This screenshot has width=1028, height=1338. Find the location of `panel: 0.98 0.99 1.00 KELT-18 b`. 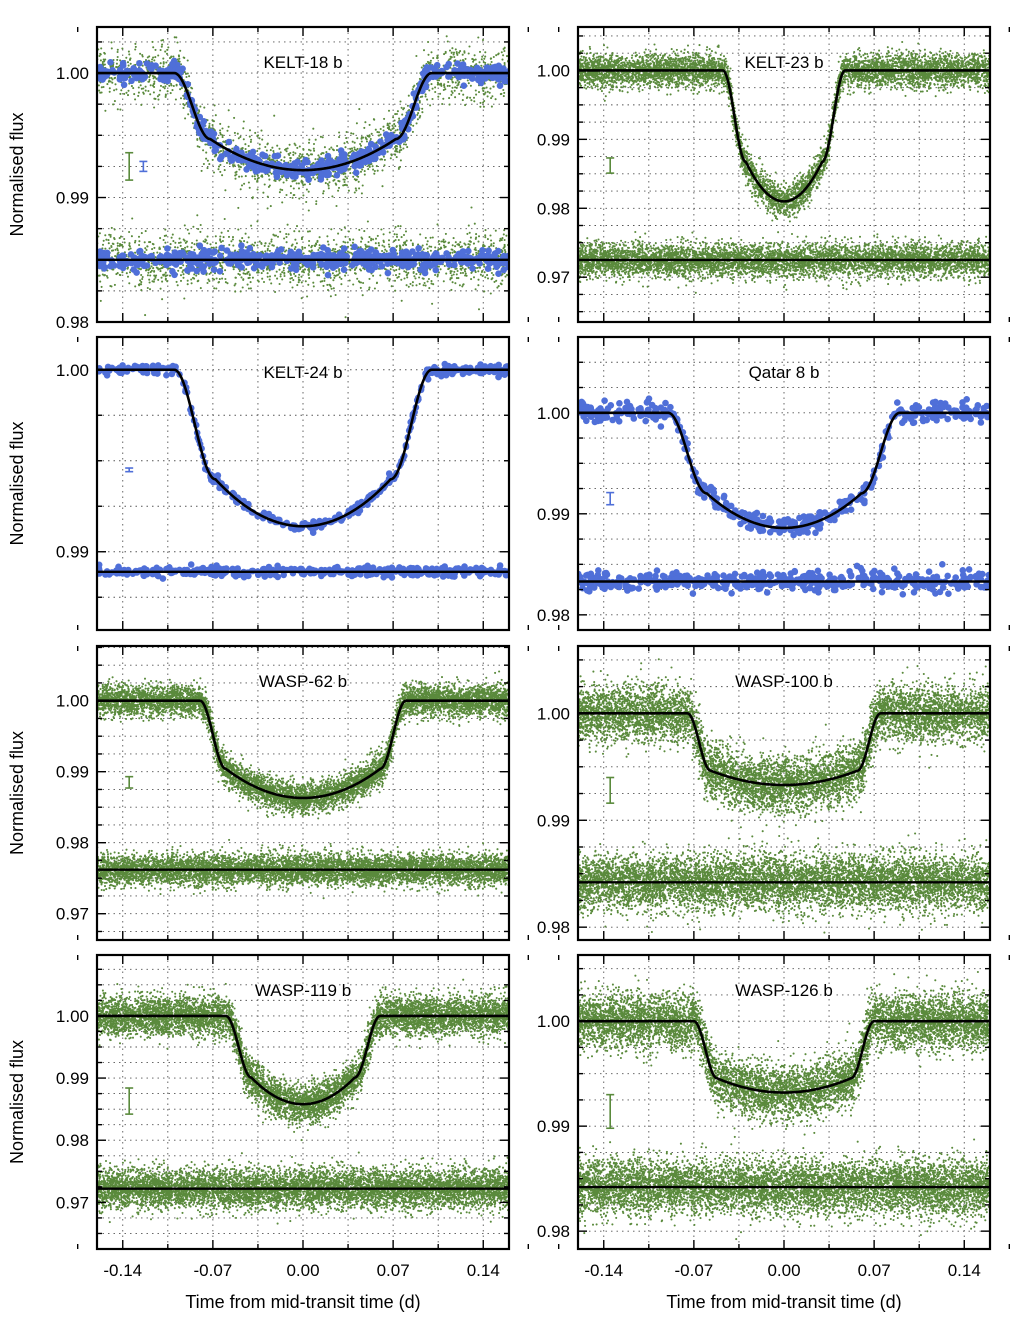

panel: 0.98 0.99 1.00 KELT-18 b is located at coordinates (293, 178).